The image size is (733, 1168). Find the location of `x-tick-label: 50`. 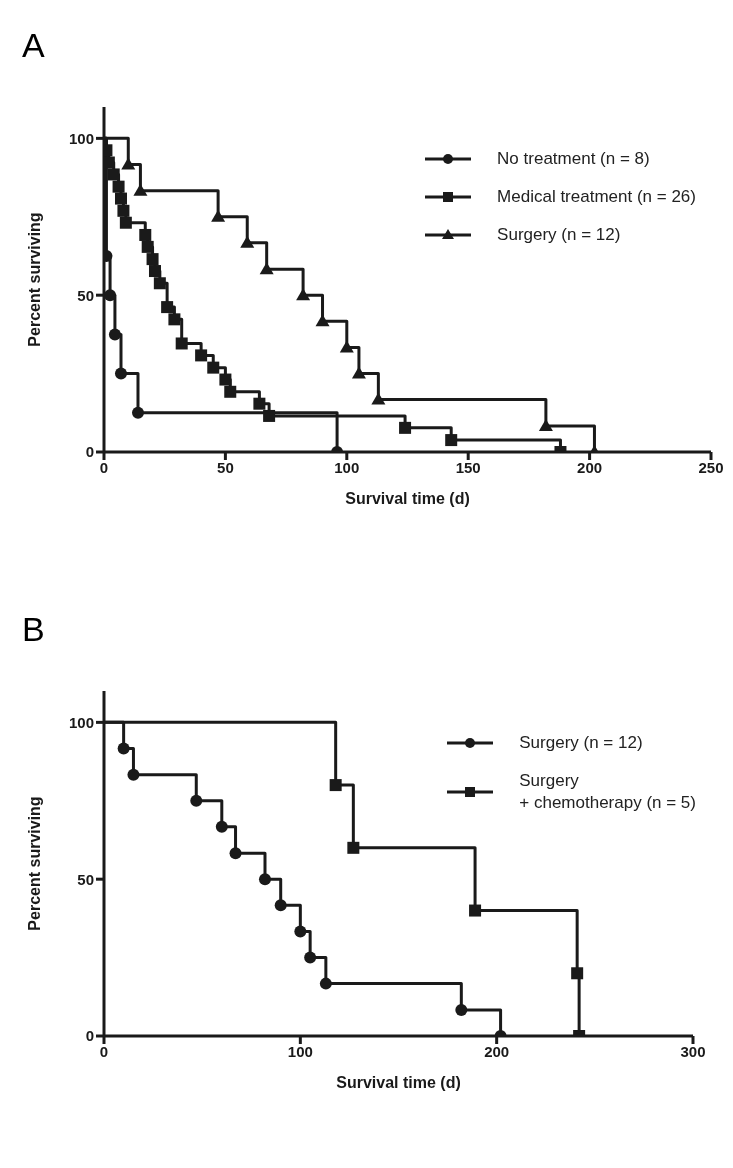

x-tick-label: 50 is located at coordinates (225, 467).